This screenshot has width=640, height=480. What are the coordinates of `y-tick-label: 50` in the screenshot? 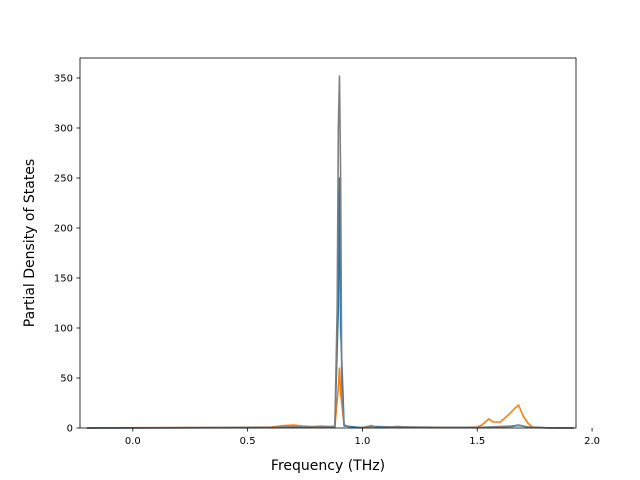 It's located at (66, 379).